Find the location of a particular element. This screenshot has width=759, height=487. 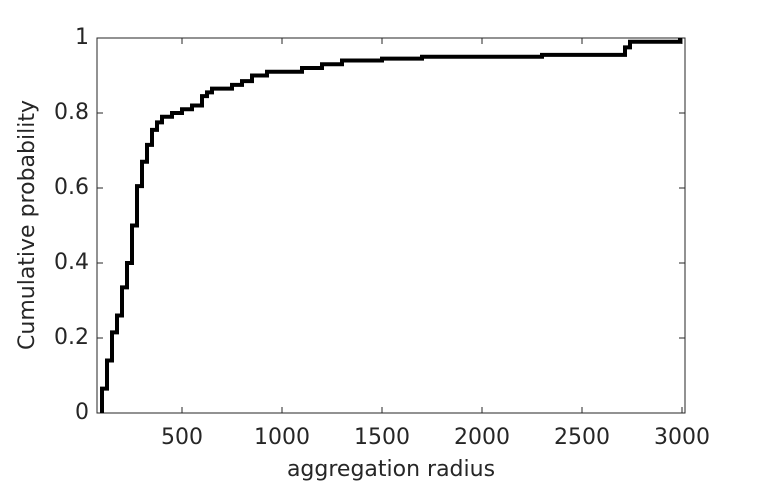

x-tick-label: 2000 is located at coordinates (482, 437).